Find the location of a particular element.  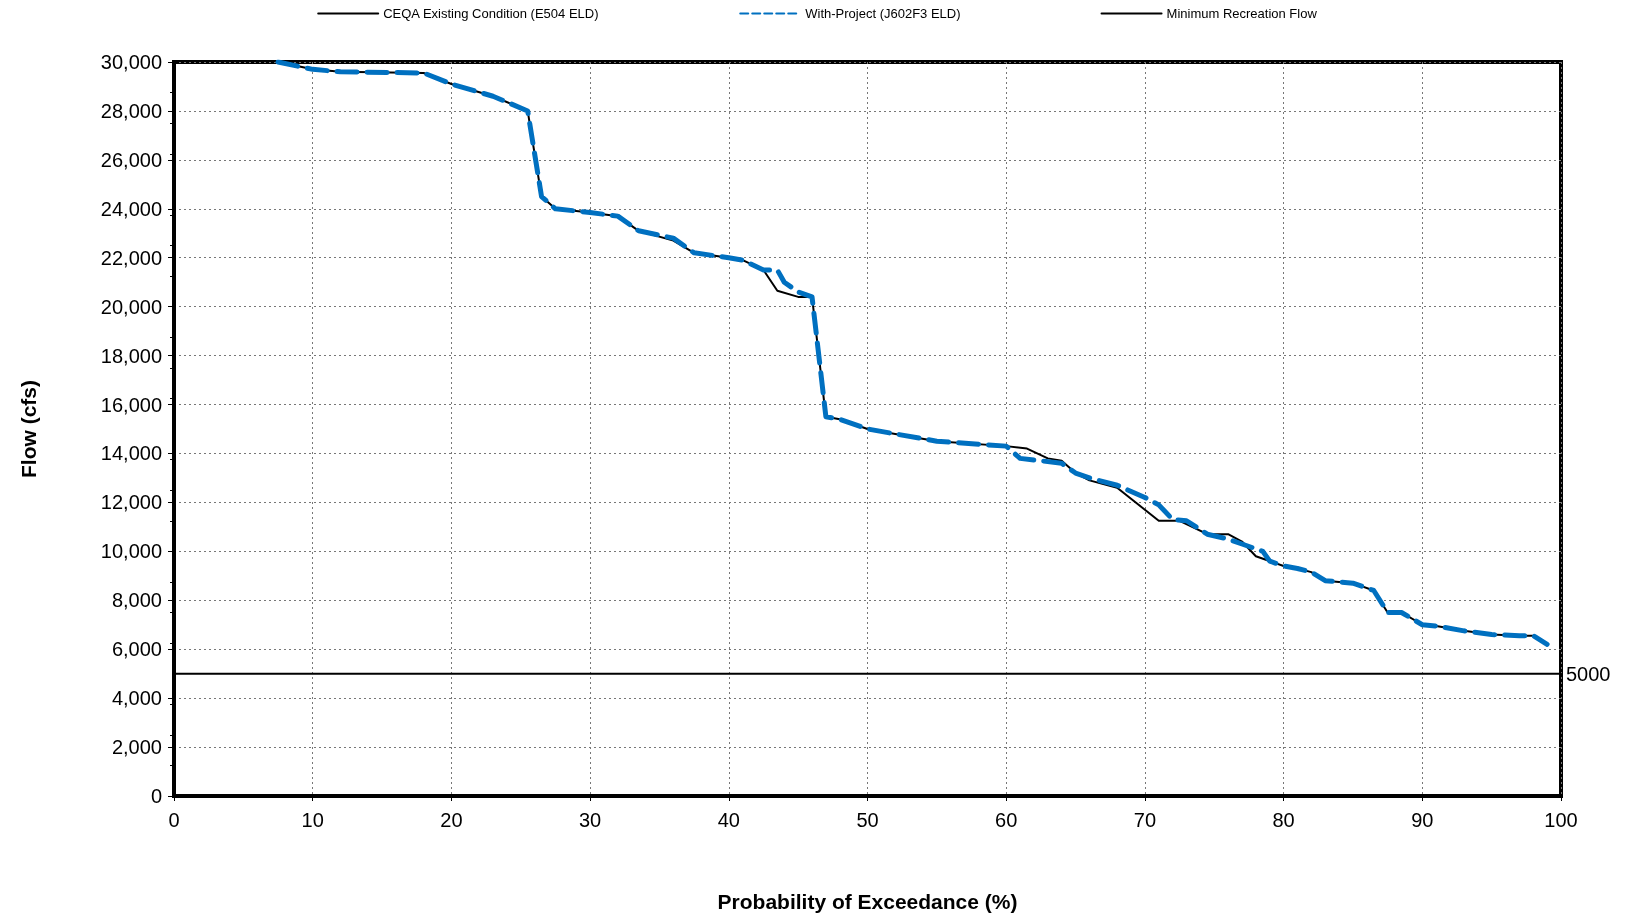

y-tick-label: 14,000 is located at coordinates (131, 453).